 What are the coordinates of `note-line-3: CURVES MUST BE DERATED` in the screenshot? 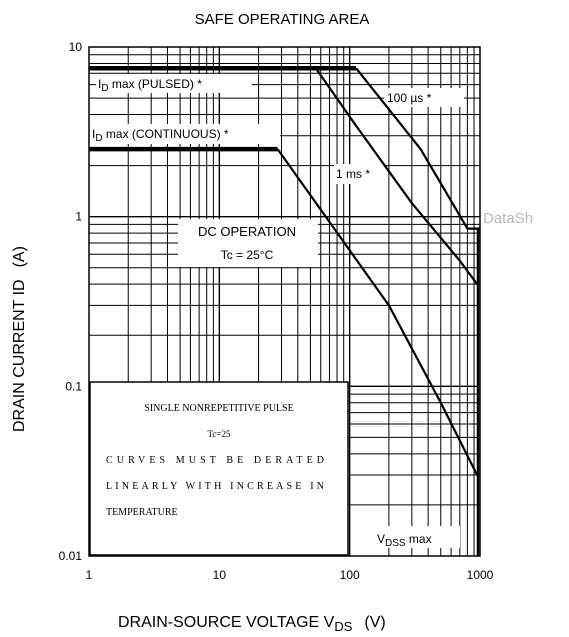 It's located at (215, 460).